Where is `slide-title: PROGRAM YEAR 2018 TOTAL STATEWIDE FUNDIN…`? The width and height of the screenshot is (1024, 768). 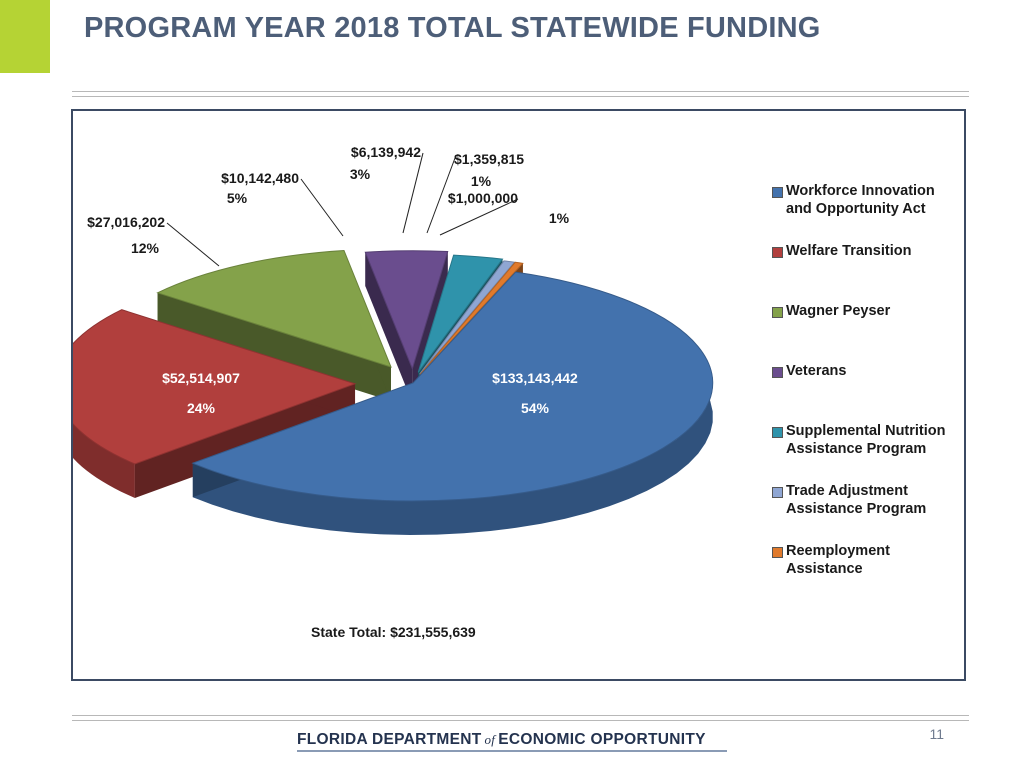 slide-title: PROGRAM YEAR 2018 TOTAL STATEWIDE FUNDIN… is located at coordinates (452, 28).